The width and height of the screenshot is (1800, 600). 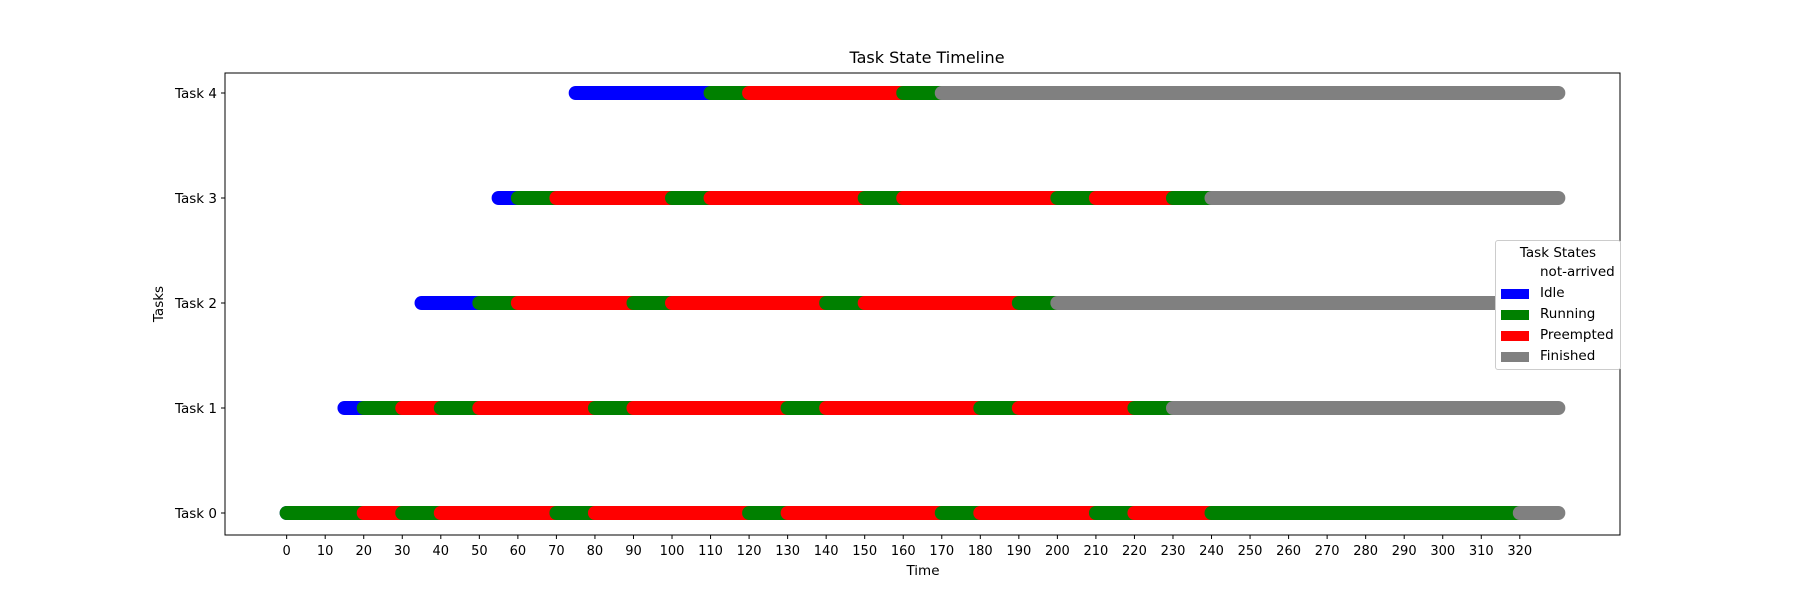 I want to click on x-tick-label: 130, so click(x=787, y=551).